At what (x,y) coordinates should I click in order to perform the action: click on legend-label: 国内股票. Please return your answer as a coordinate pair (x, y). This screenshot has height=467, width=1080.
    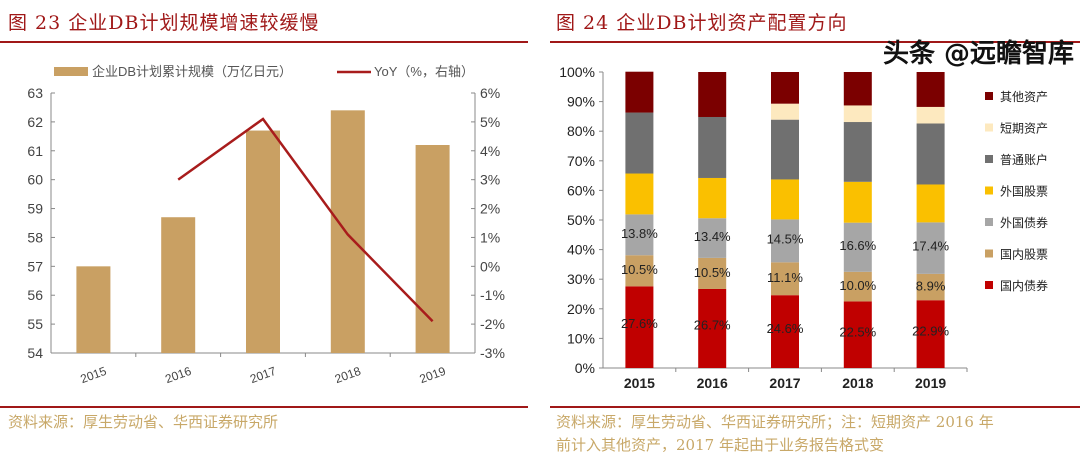
    Looking at the image, I should click on (1024, 255).